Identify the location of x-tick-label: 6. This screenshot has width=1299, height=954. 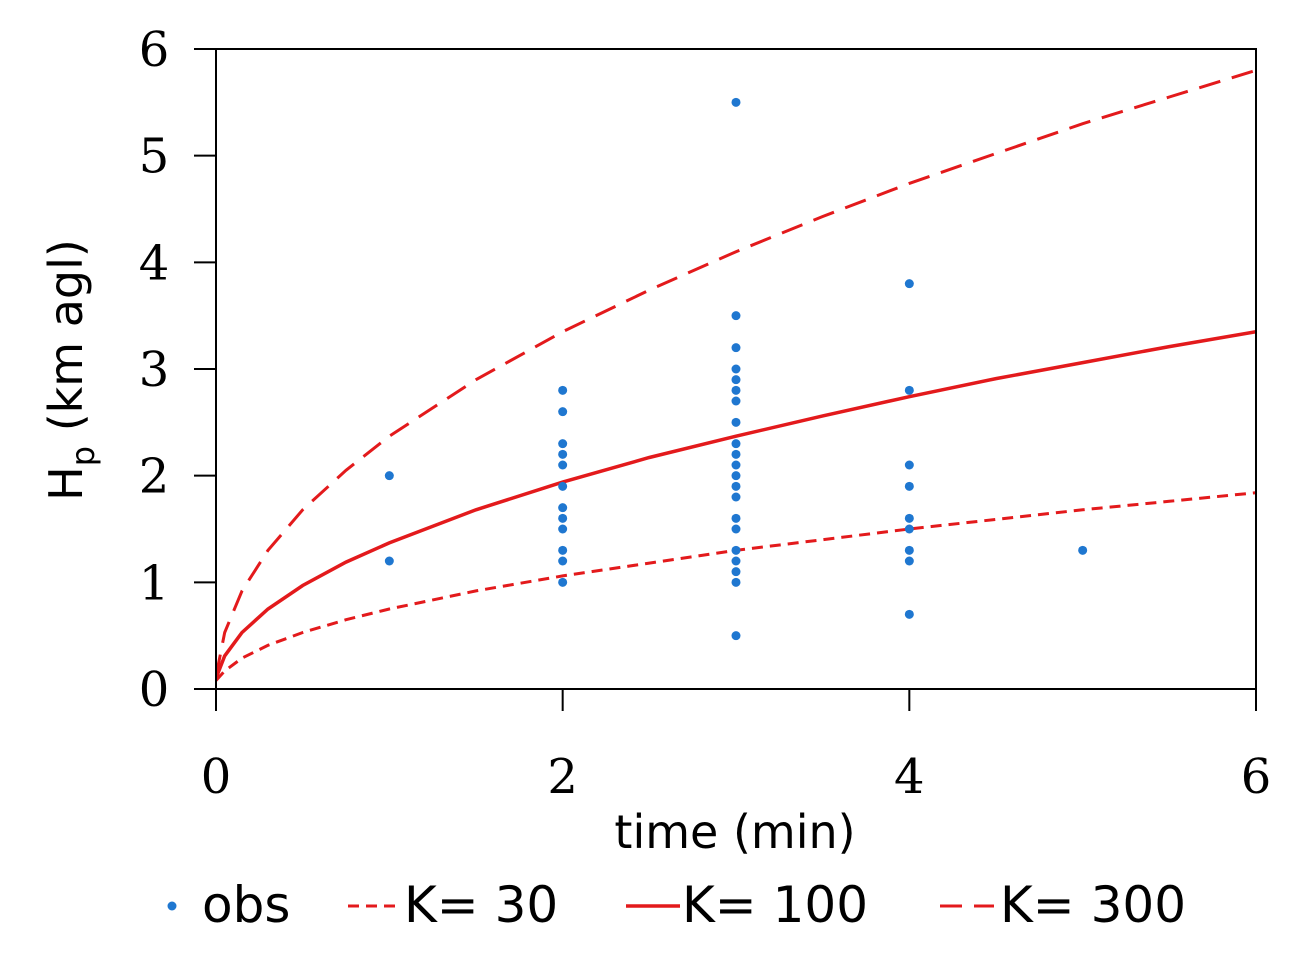
(1256, 777).